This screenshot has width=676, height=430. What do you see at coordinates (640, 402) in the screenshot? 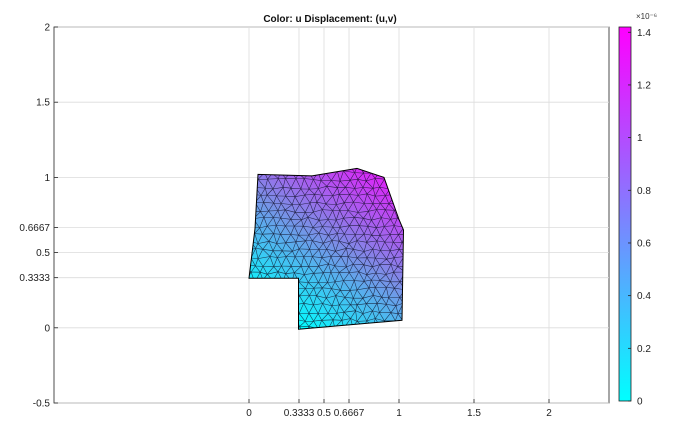
I see `colorbar-tick-label: 0` at bounding box center [640, 402].